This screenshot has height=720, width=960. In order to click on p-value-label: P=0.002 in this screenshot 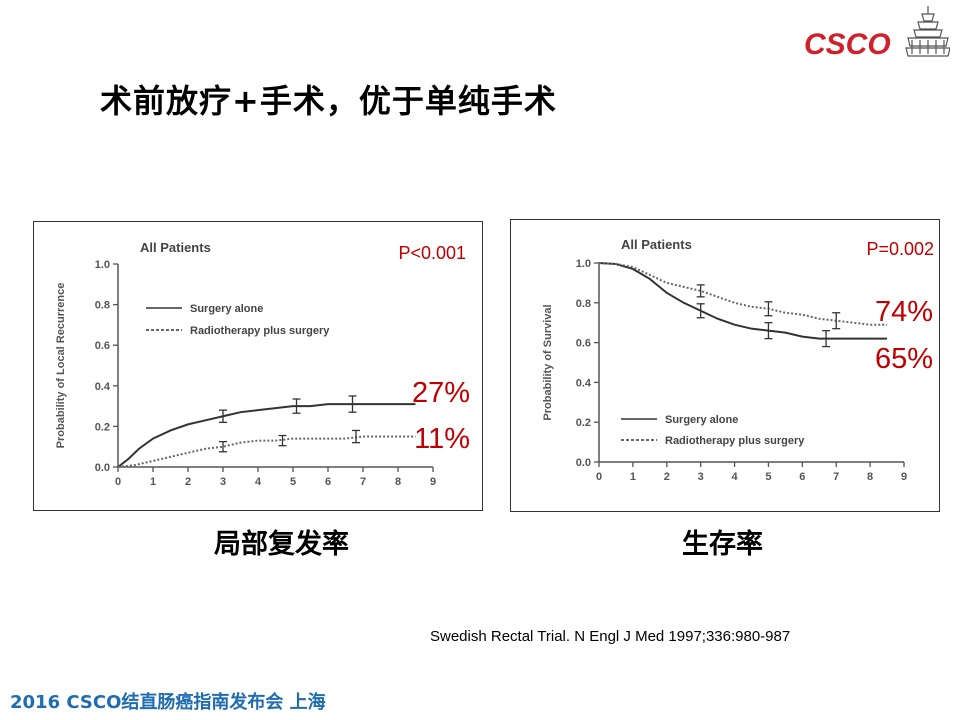, I will do `click(900, 249)`.